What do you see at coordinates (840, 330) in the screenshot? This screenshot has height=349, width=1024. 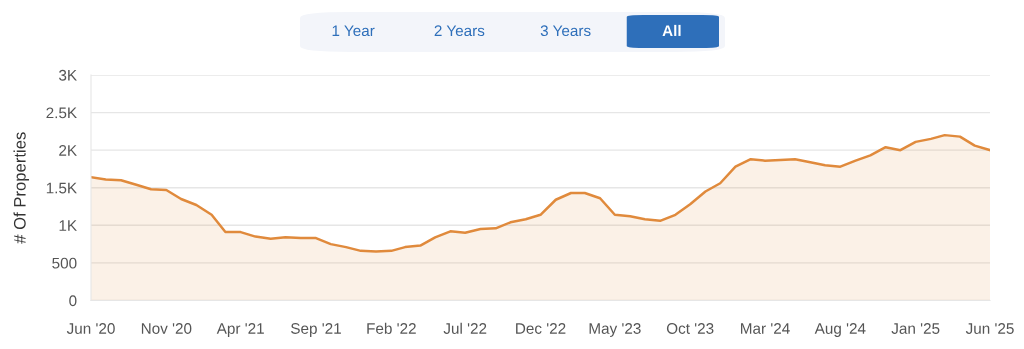 I see `x-tick-label: Aug '24` at bounding box center [840, 330].